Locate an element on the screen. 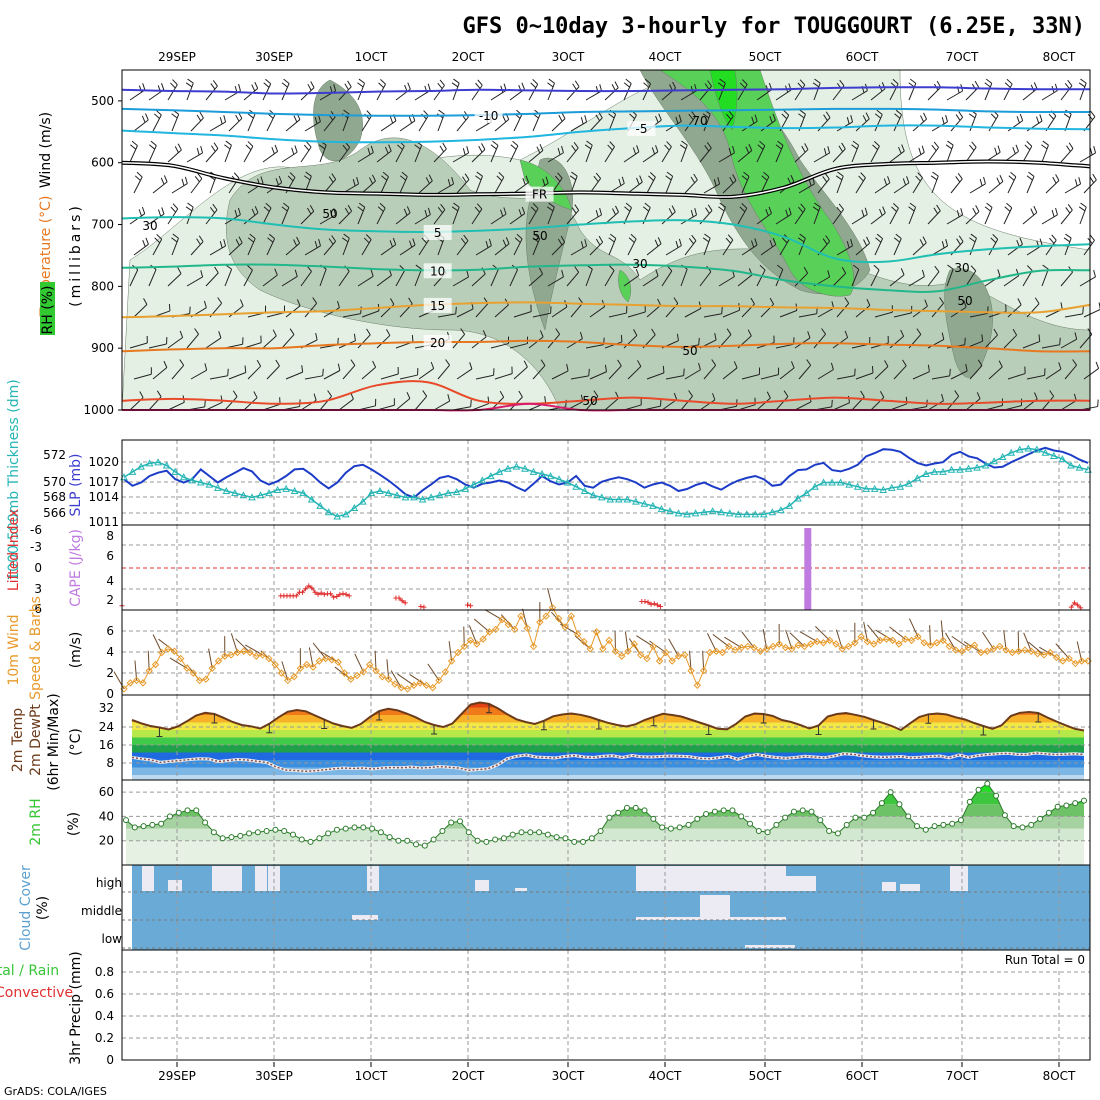 The height and width of the screenshot is (1100, 1100). temp-unit-label: (°C) is located at coordinates (76, 742).